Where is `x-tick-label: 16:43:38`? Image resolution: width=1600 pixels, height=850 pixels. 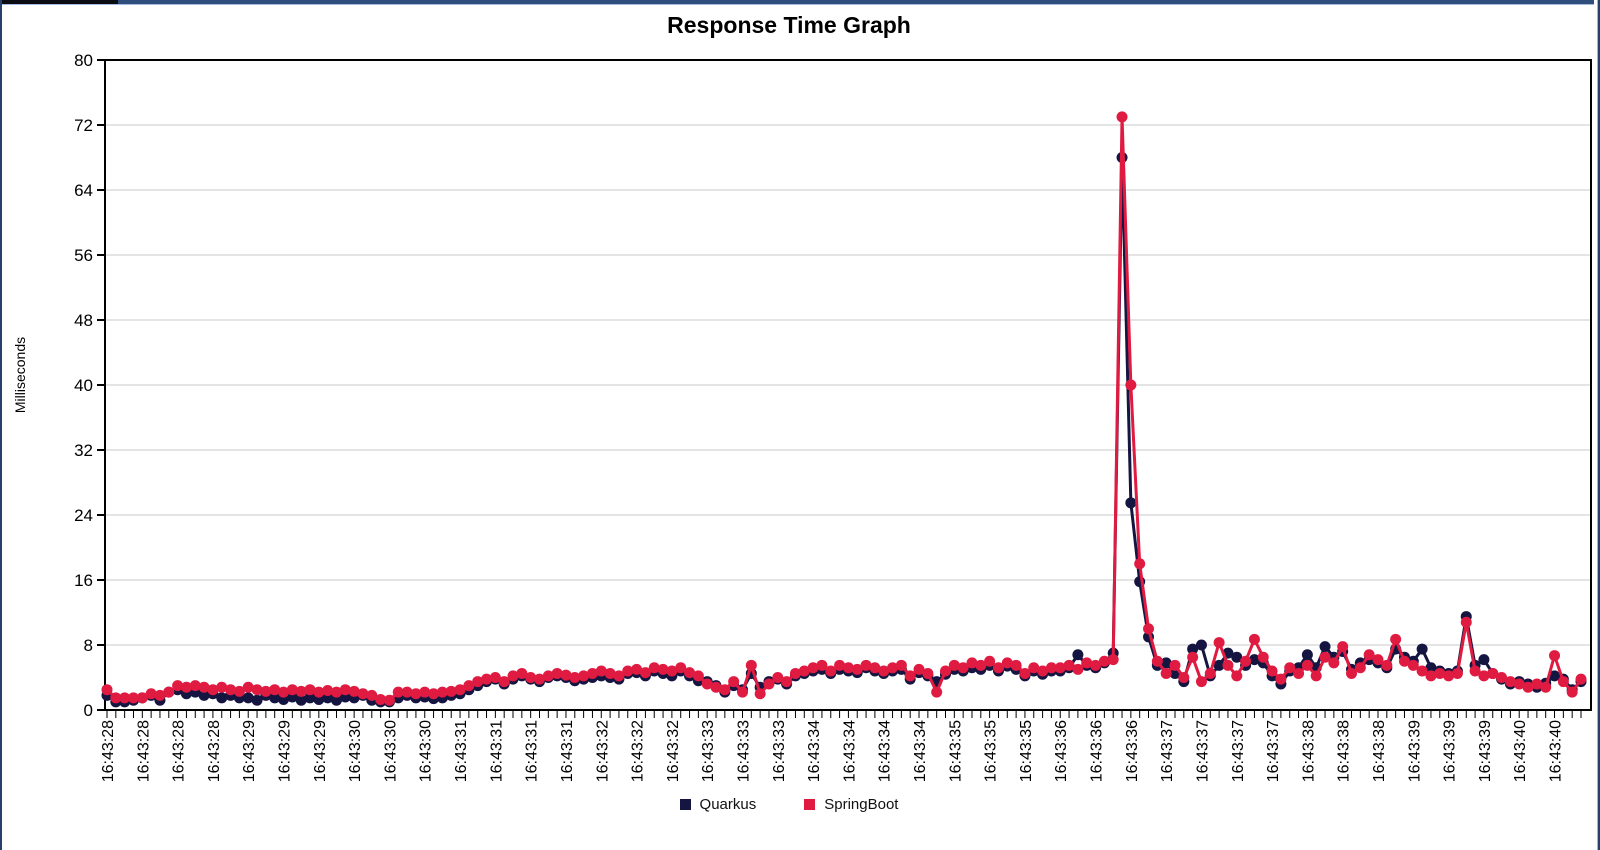 x-tick-label: 16:43:38 is located at coordinates (1379, 751).